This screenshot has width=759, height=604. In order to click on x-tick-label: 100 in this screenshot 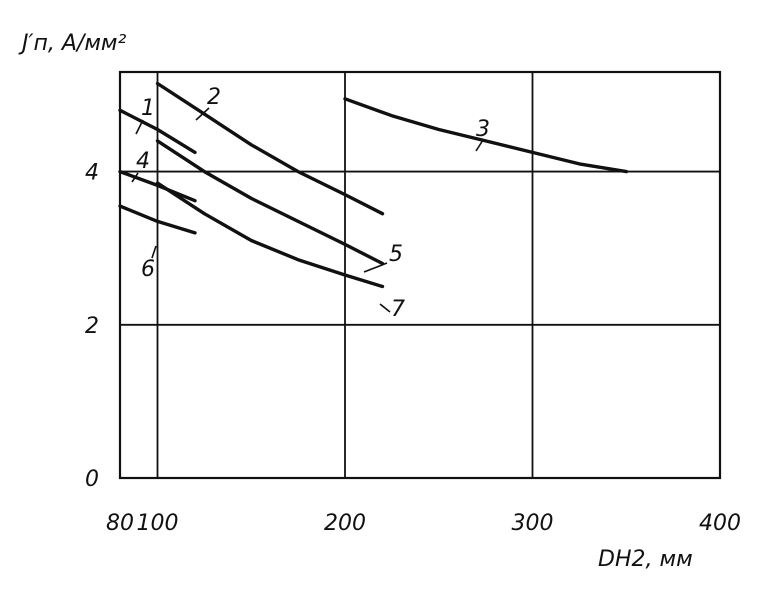, I will do `click(158, 523)`.